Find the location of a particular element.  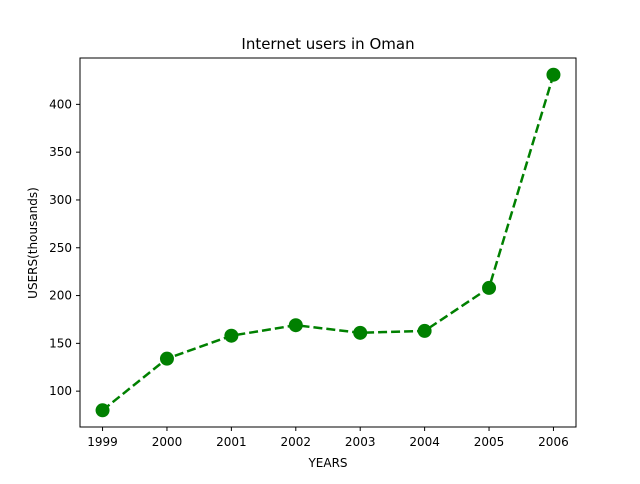

x-tick-label: 2005 is located at coordinates (489, 442).